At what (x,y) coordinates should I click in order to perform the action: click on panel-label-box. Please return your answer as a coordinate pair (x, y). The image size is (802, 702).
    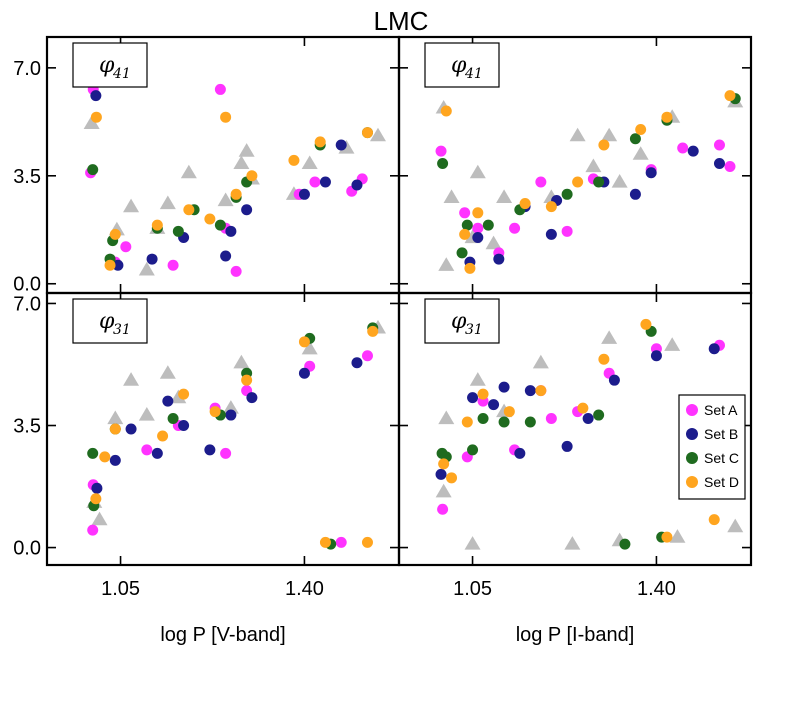
    Looking at the image, I should click on (462, 321).